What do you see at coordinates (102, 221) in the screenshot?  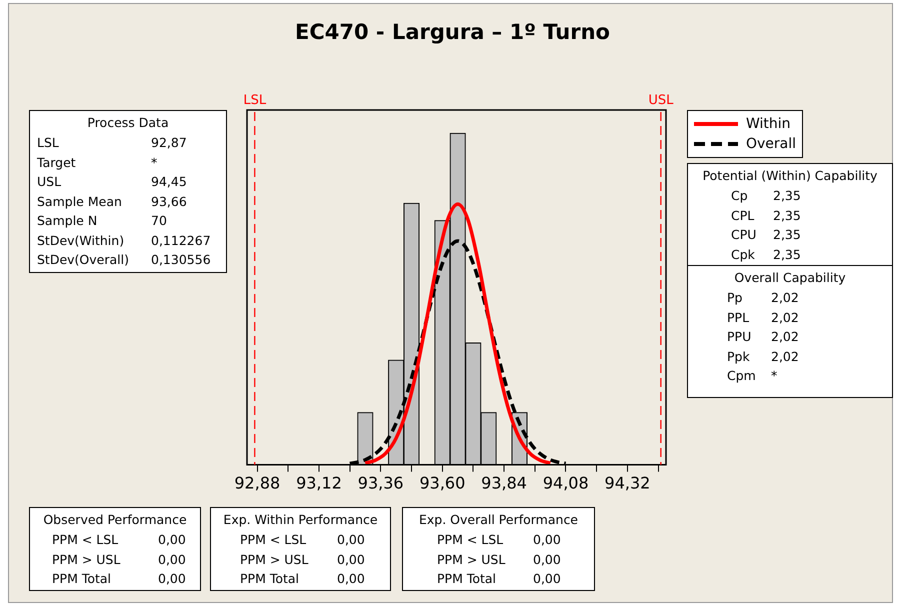 I see `text: Sample N 70` at bounding box center [102, 221].